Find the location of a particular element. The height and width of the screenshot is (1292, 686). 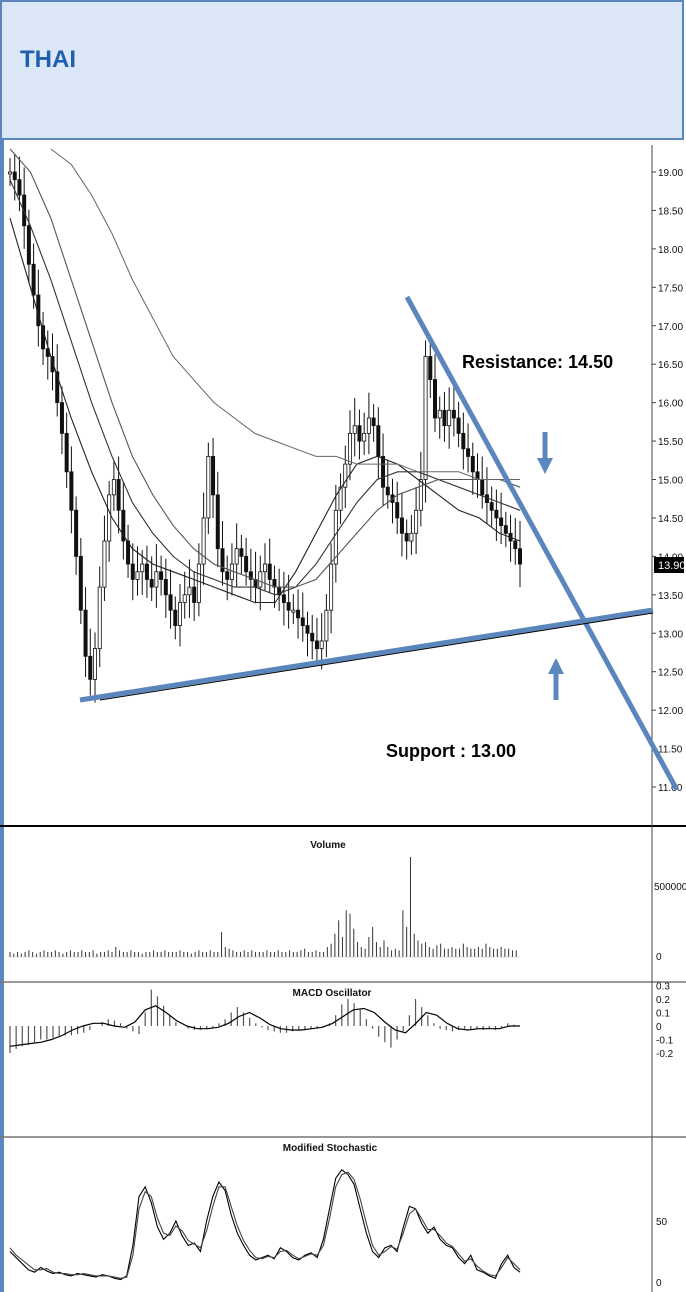

price-tick-label: 18.00 is located at coordinates (670, 250).